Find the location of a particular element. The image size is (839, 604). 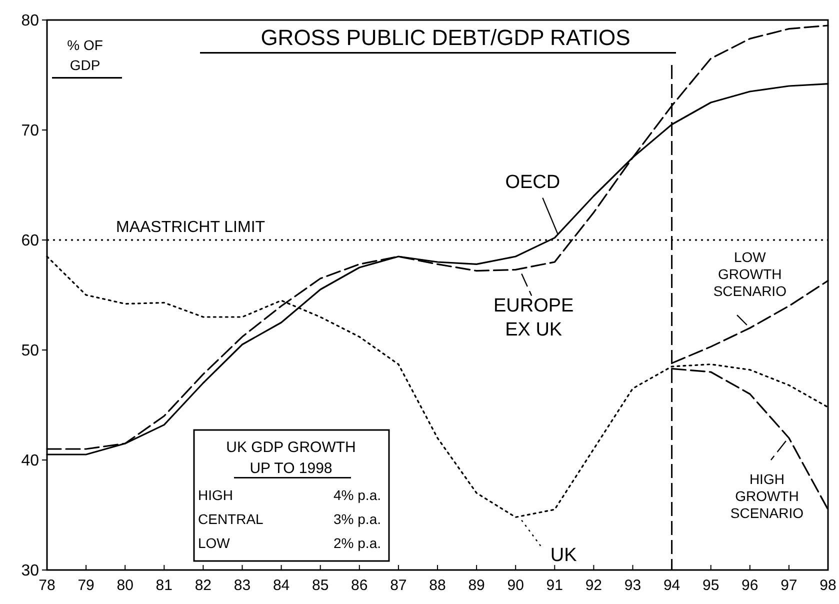

y-tick-label: 30 is located at coordinates (30, 571).